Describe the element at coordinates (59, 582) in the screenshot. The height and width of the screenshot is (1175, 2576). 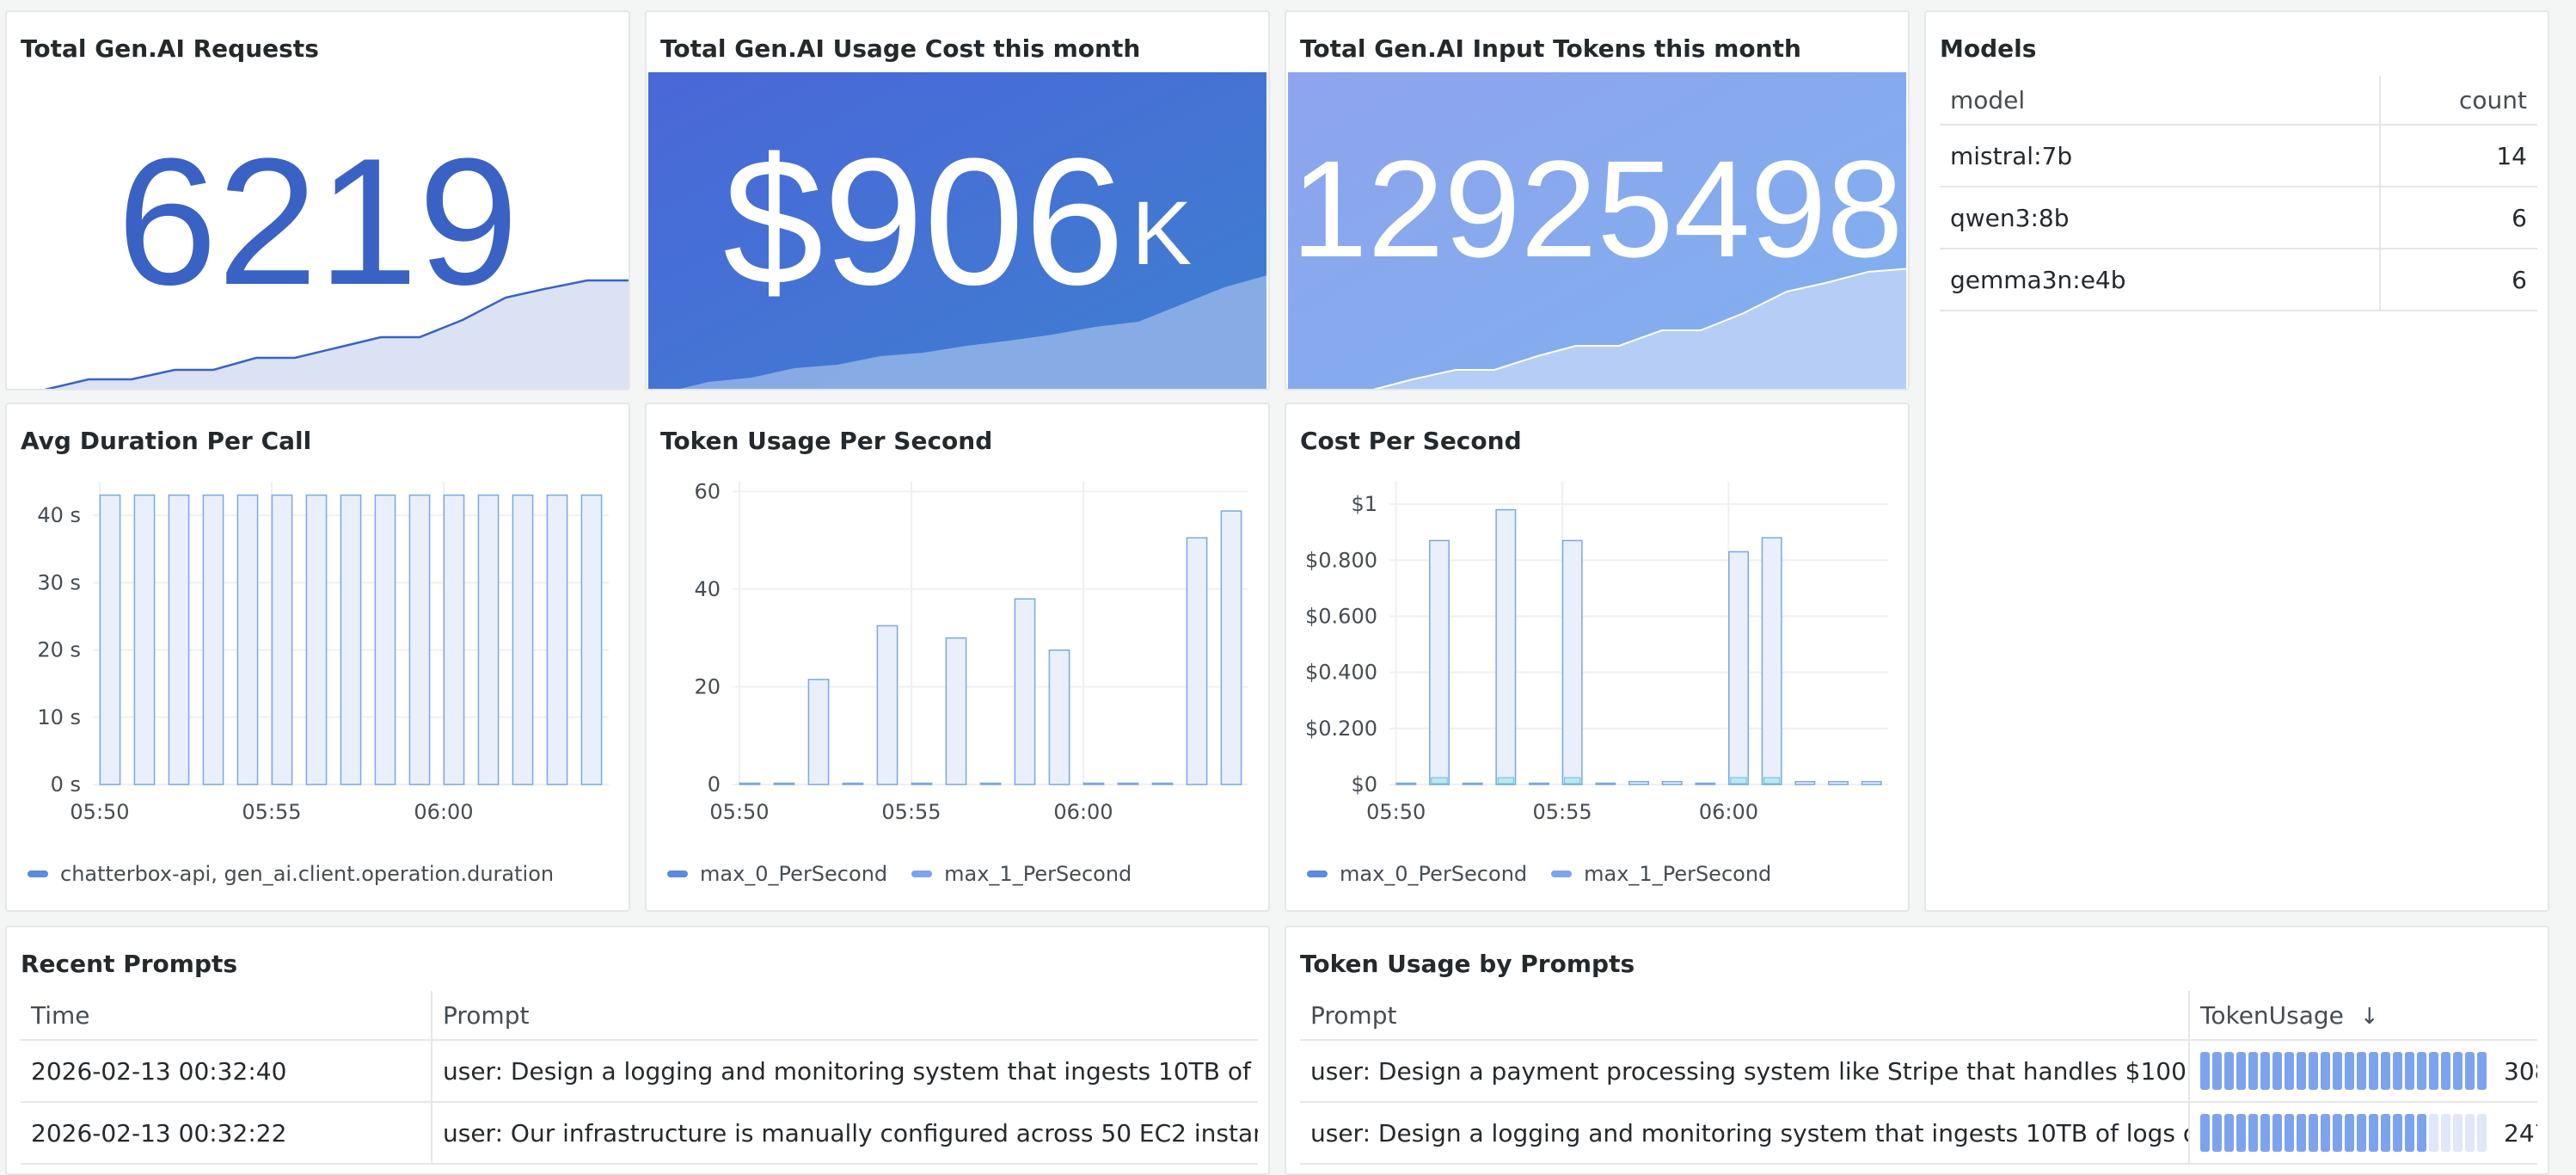
I see `y-tick-label: 30 s` at that location.